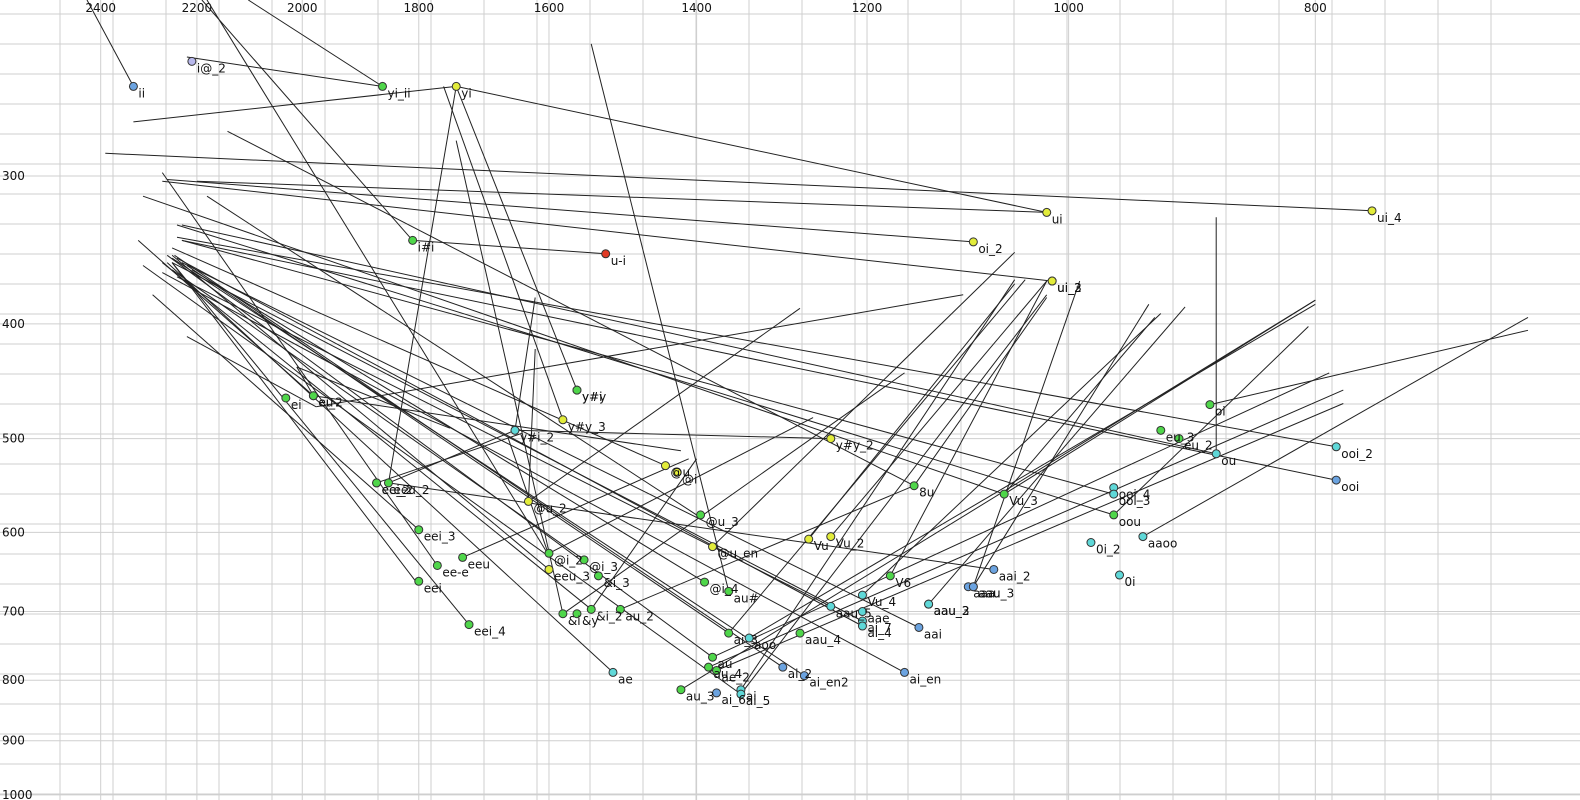  What do you see at coordinates (426, 247) in the screenshot?
I see `vowel-label: i#i` at bounding box center [426, 247].